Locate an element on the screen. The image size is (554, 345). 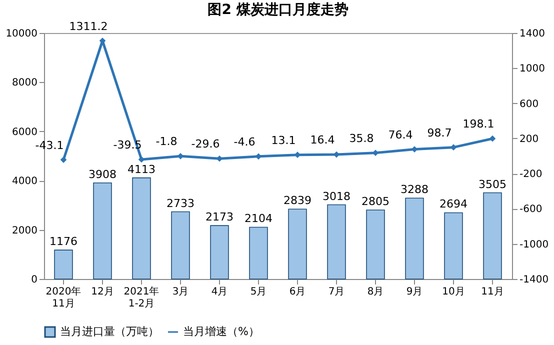
data-label: 13.1 is located at coordinates (283, 140).